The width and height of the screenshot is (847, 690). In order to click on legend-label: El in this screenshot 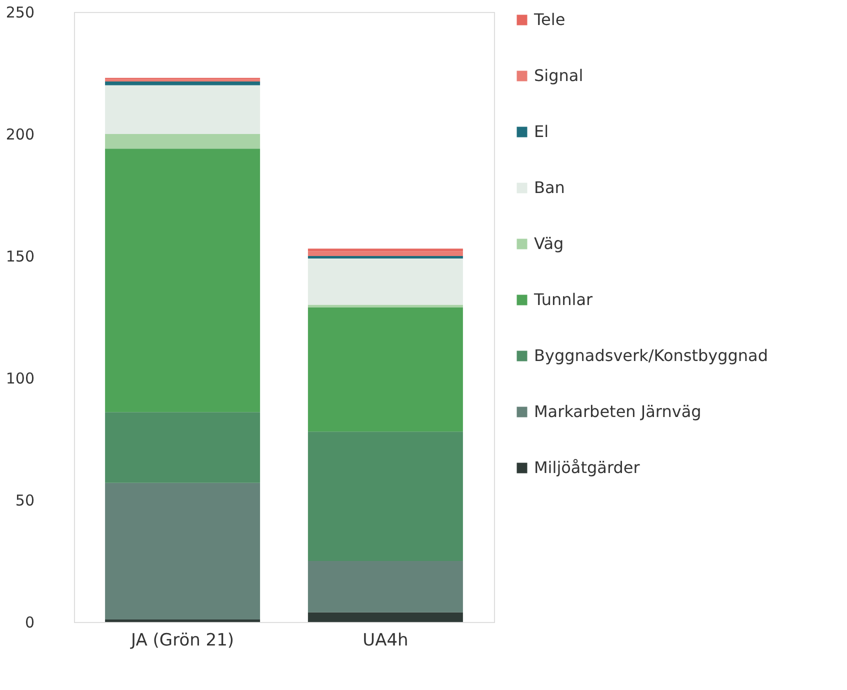, I will do `click(541, 131)`.